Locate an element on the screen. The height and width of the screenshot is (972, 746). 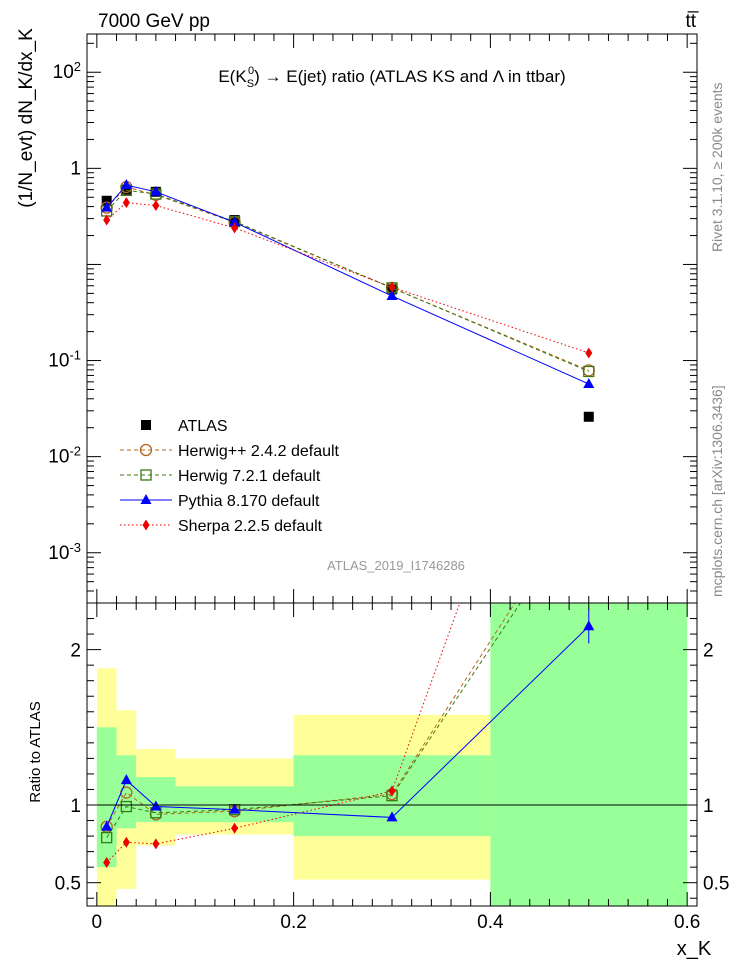
legend-entry: Sherpa 2.2.5 default is located at coordinates (221, 526).